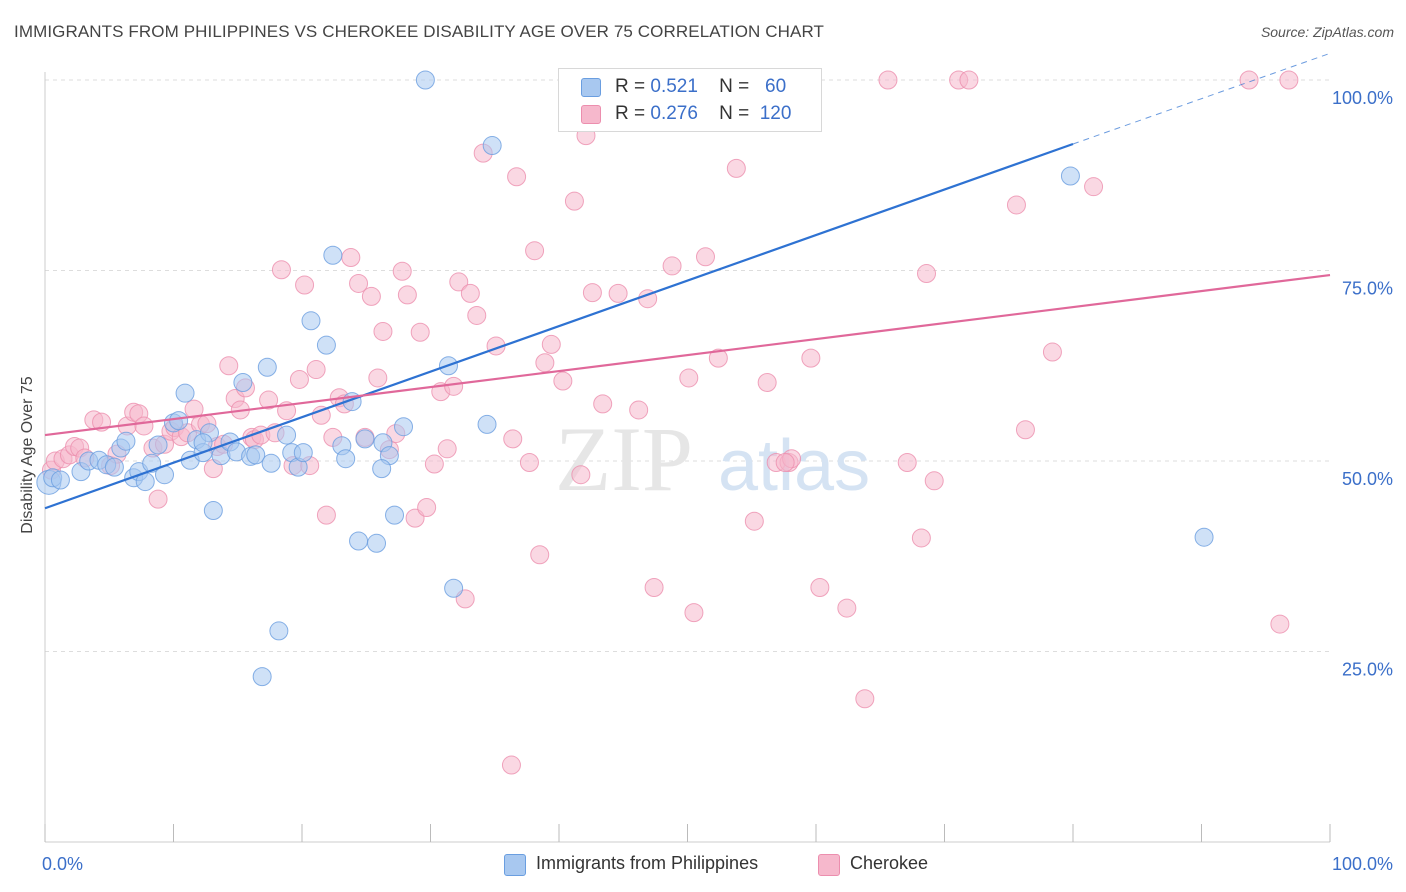 This screenshot has width=1406, height=892. What do you see at coordinates (690, 100) in the screenshot?
I see `correlation-legend: R = 0.521 N = 60 R = 0.276 N = 120` at bounding box center [690, 100].